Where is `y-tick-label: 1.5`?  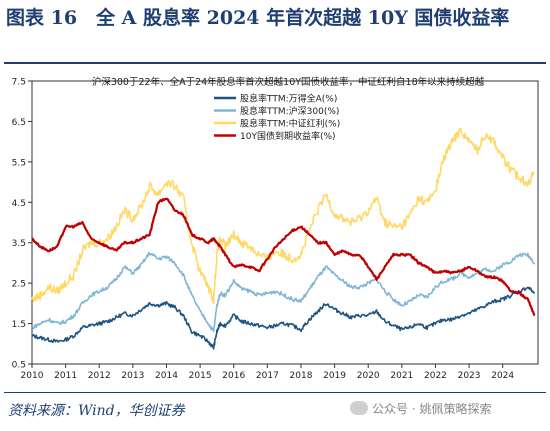
y-tick-label: 1.5 is located at coordinates (19, 325).